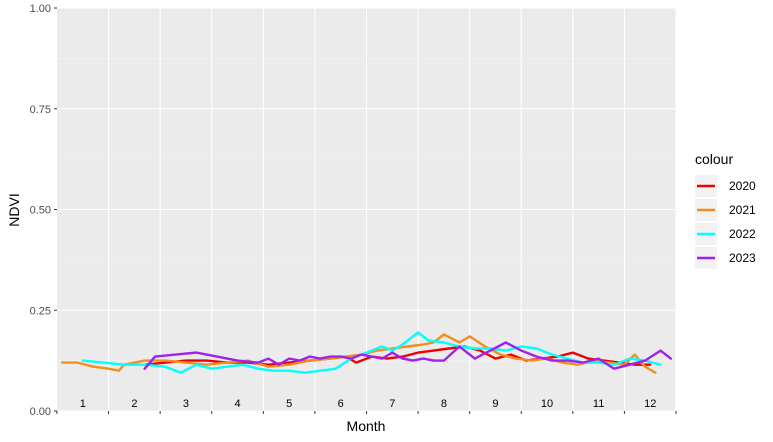 This screenshot has width=773, height=442. What do you see at coordinates (495, 404) in the screenshot?
I see `x-tick-label: 9` at bounding box center [495, 404].